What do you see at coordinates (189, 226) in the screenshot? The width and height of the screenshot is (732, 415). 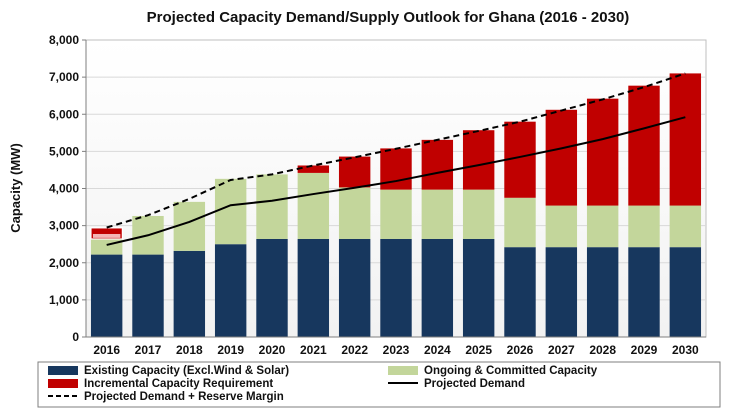 I see `bar-ongoing-committed-capacity-2018` at bounding box center [189, 226].